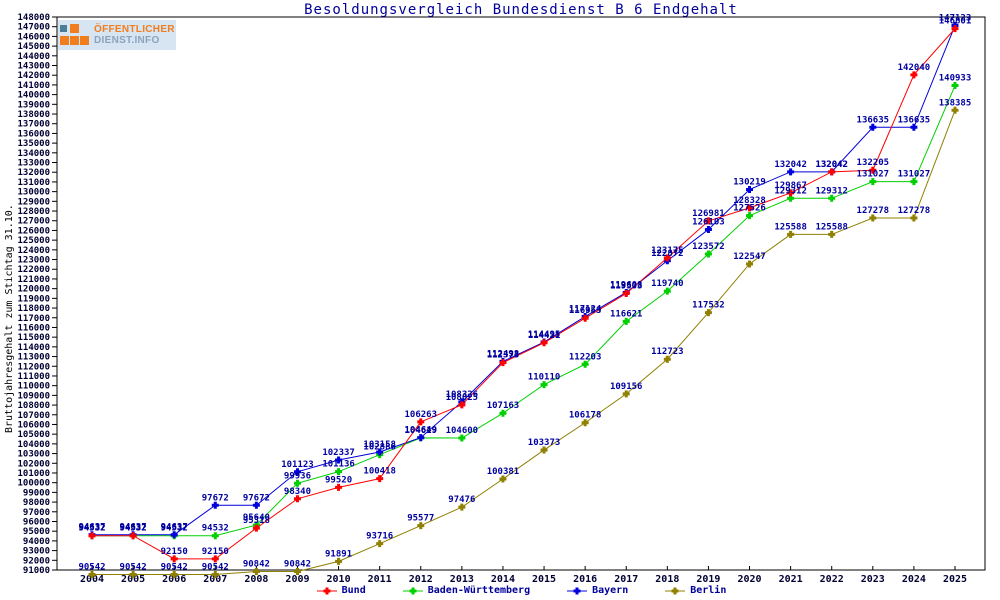  What do you see at coordinates (708, 214) in the screenshot?
I see `data-point-label: 126981` at bounding box center [708, 214].